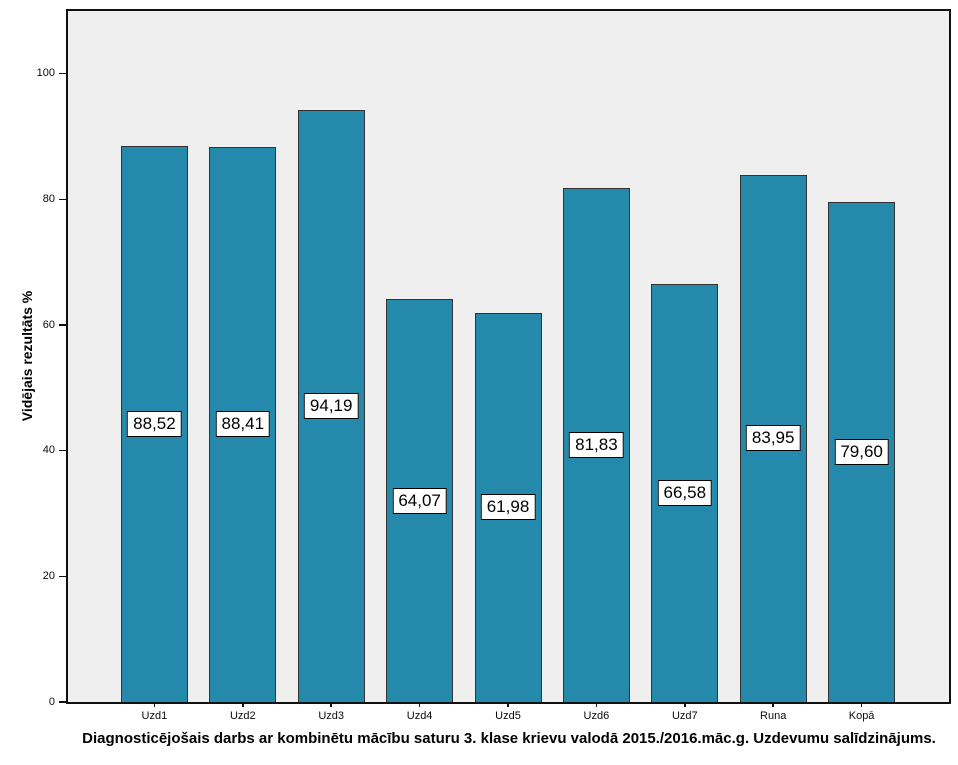  Describe the element at coordinates (154, 716) in the screenshot. I see `x-tick-label-uzd1: Uzd1` at that location.